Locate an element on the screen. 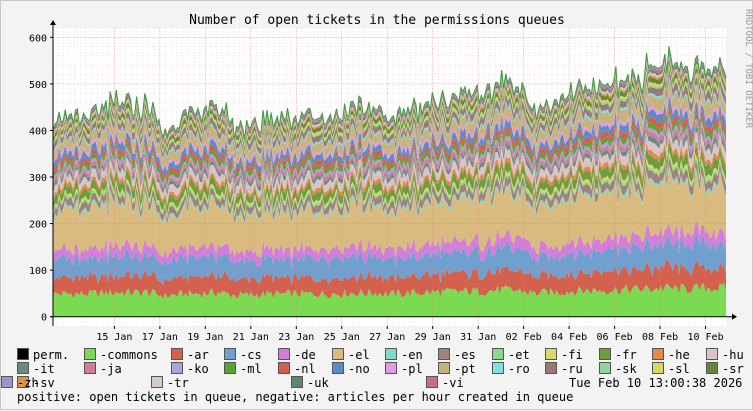  legend-label: -pt is located at coordinates (465, 369).